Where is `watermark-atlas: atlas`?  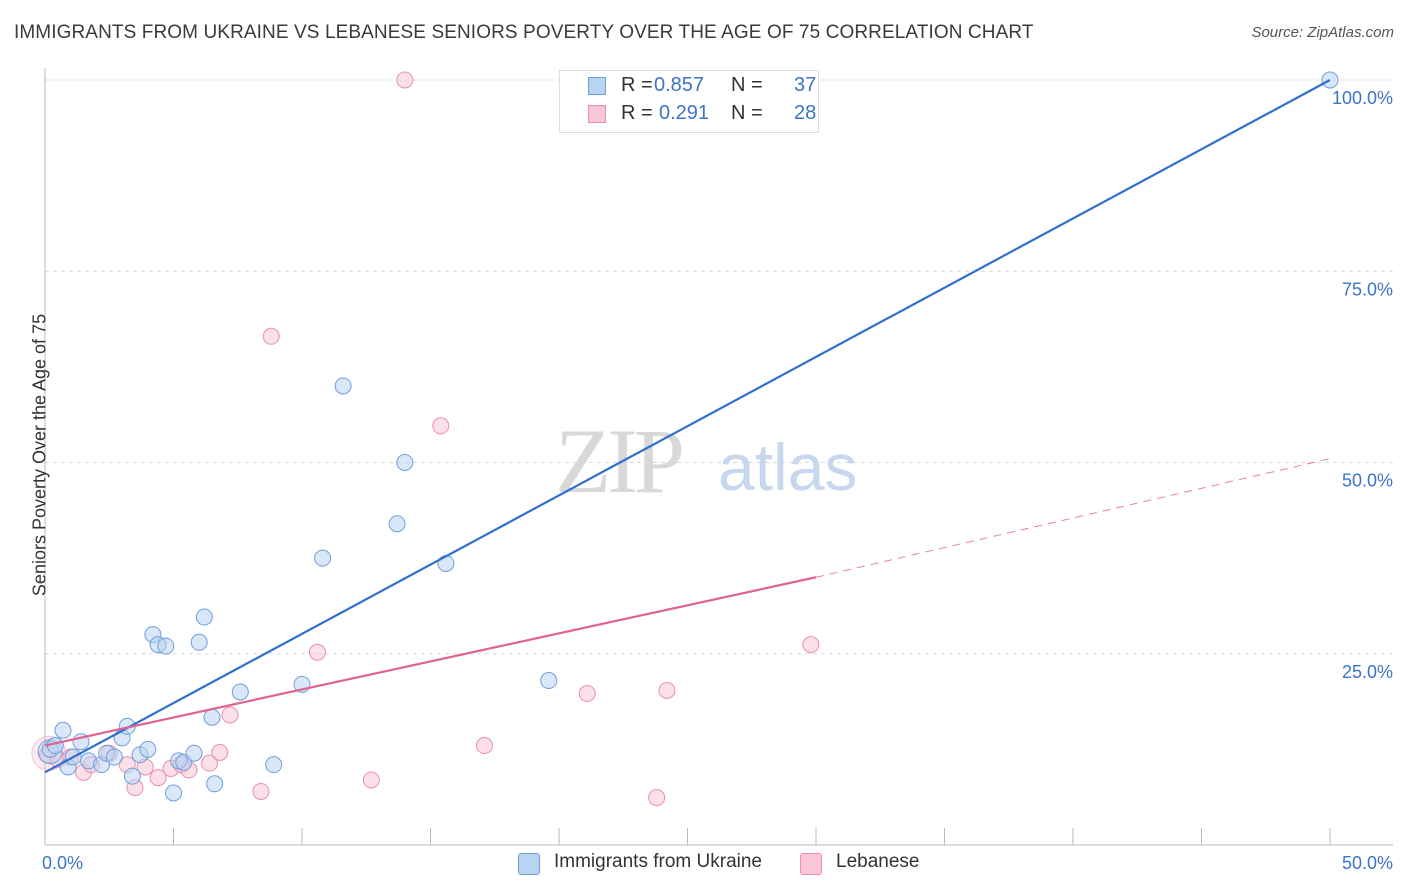
watermark-atlas: atlas is located at coordinates (787, 467).